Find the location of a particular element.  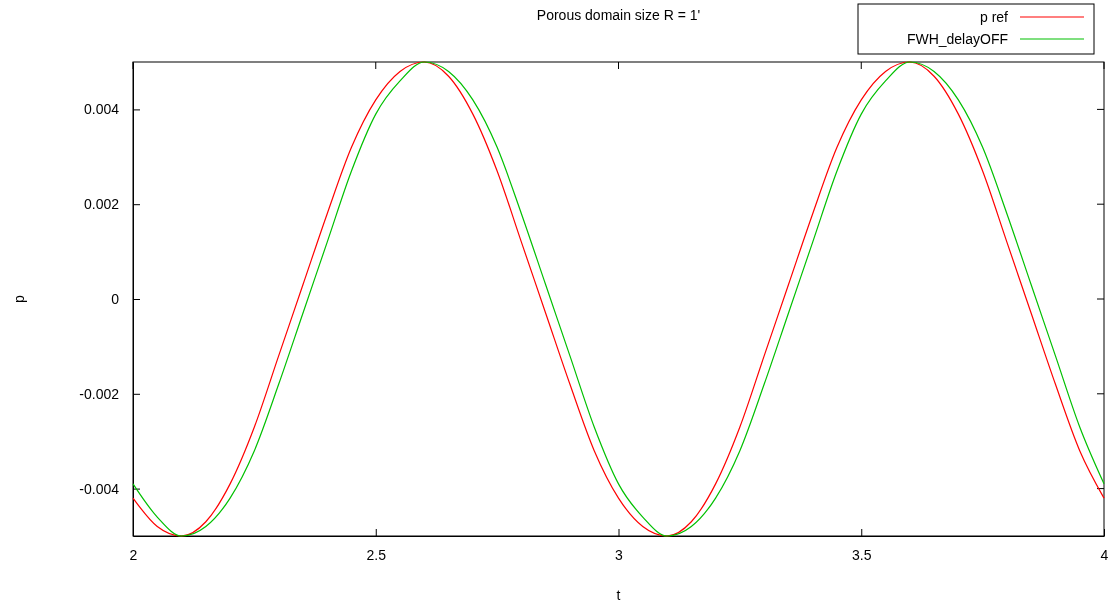

y-tick-label: -0.002 is located at coordinates (99, 393).